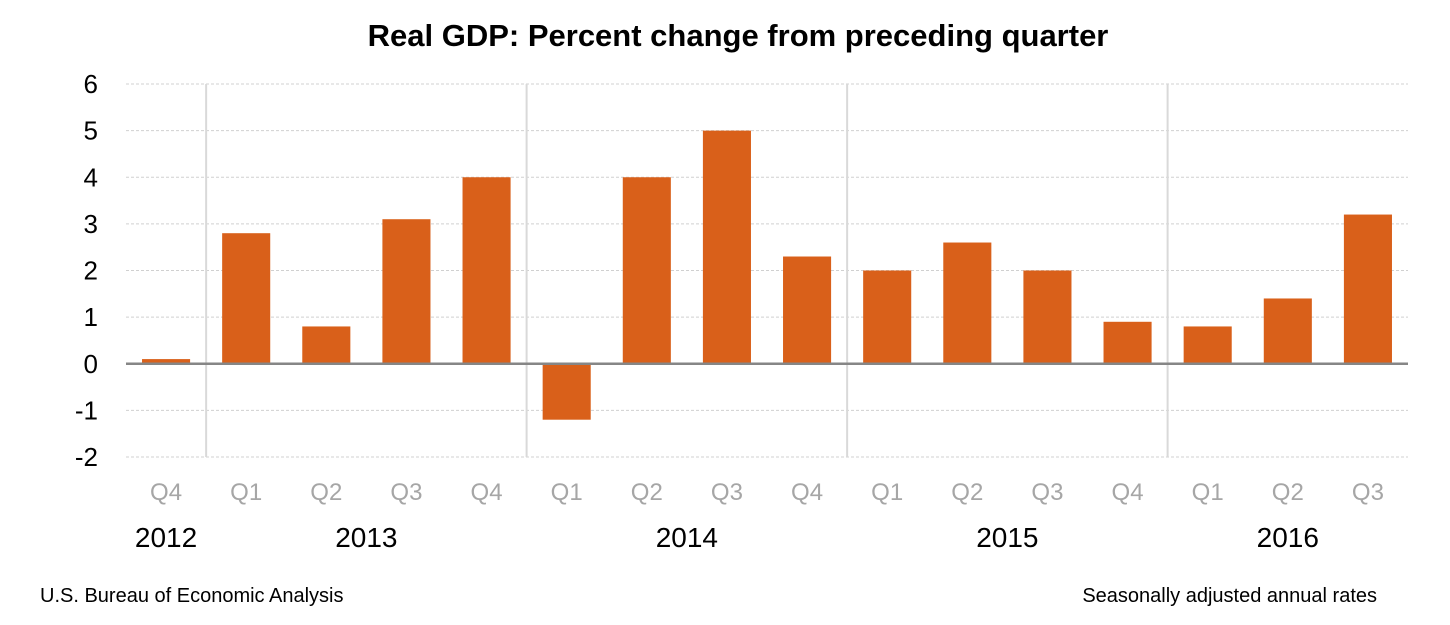  Describe the element at coordinates (191, 596) in the screenshot. I see `source-note: U.S. Bureau of Economic Analysis` at that location.